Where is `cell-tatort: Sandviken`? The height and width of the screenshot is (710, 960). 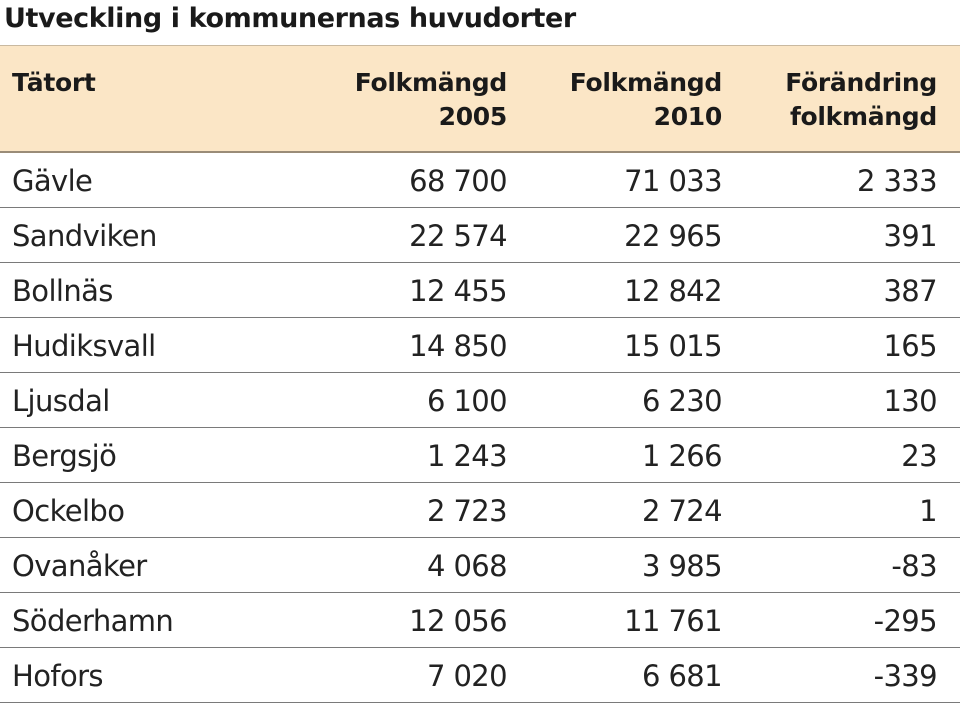 cell-tatort: Sandviken is located at coordinates (84, 236).